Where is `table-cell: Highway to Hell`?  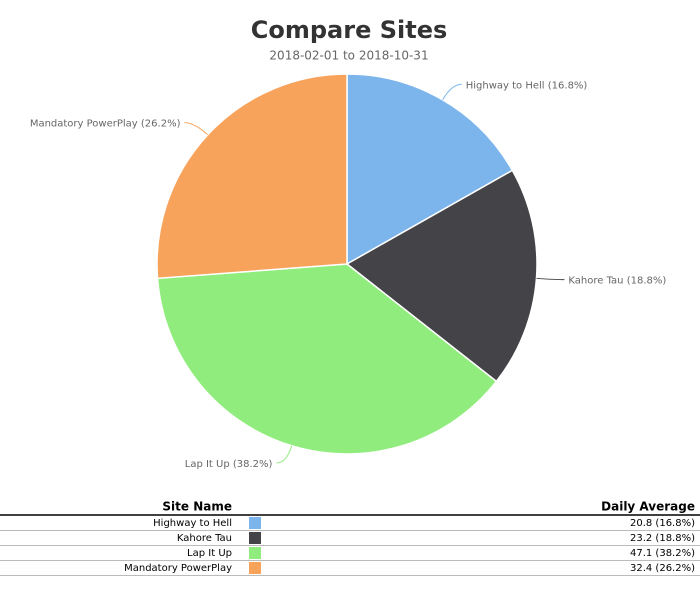
table-cell: Highway to Hell is located at coordinates (192, 523).